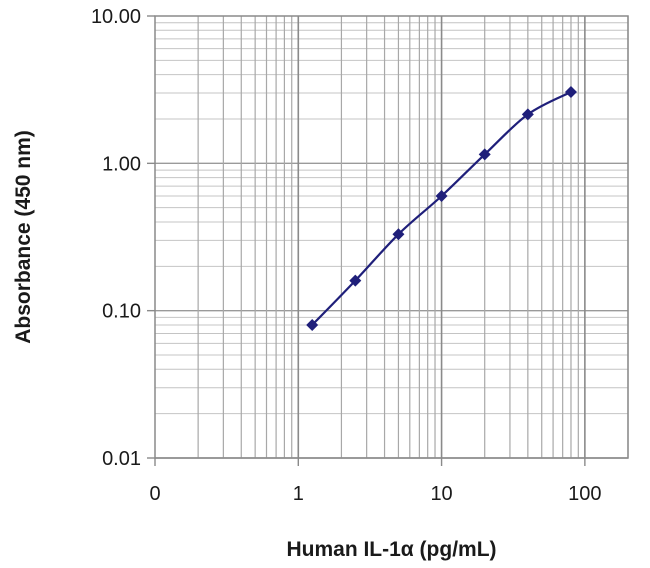 This screenshot has height=568, width=650. Describe the element at coordinates (391, 549) in the screenshot. I see `x-axis-title: Human IL-1α (pg/mL)` at that location.